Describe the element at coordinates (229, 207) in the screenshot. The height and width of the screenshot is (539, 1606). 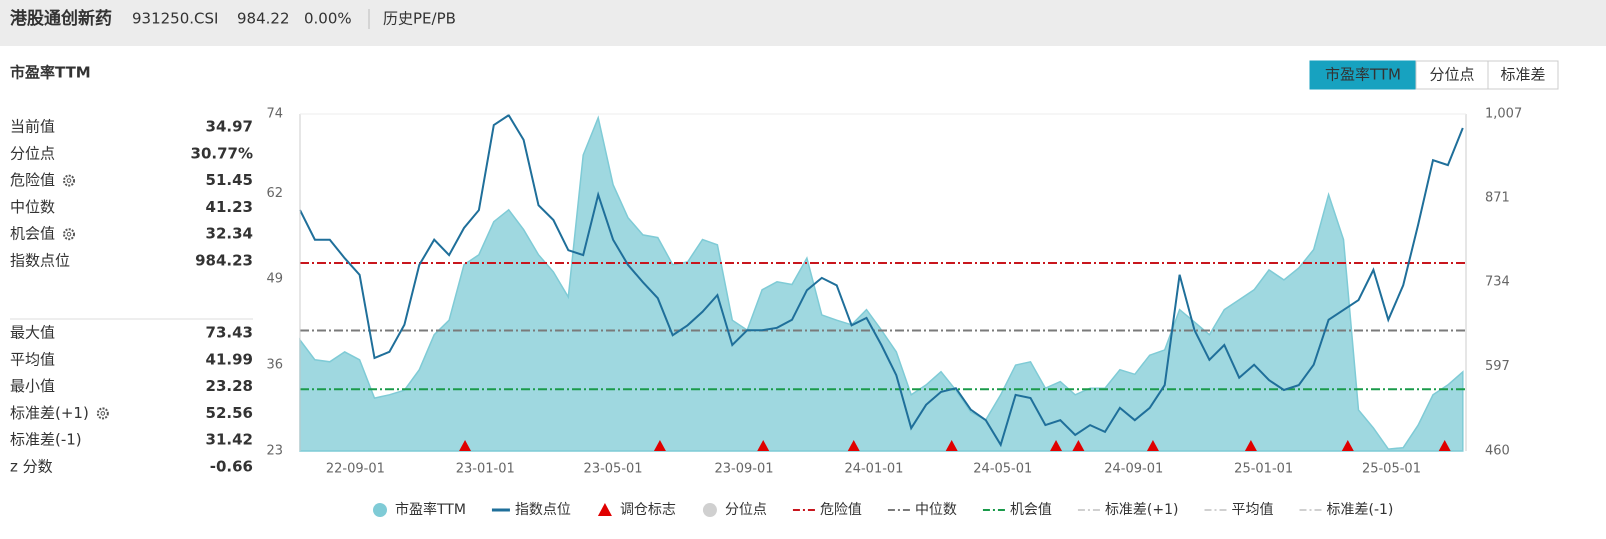
I see `stat-value: 41.23` at that location.